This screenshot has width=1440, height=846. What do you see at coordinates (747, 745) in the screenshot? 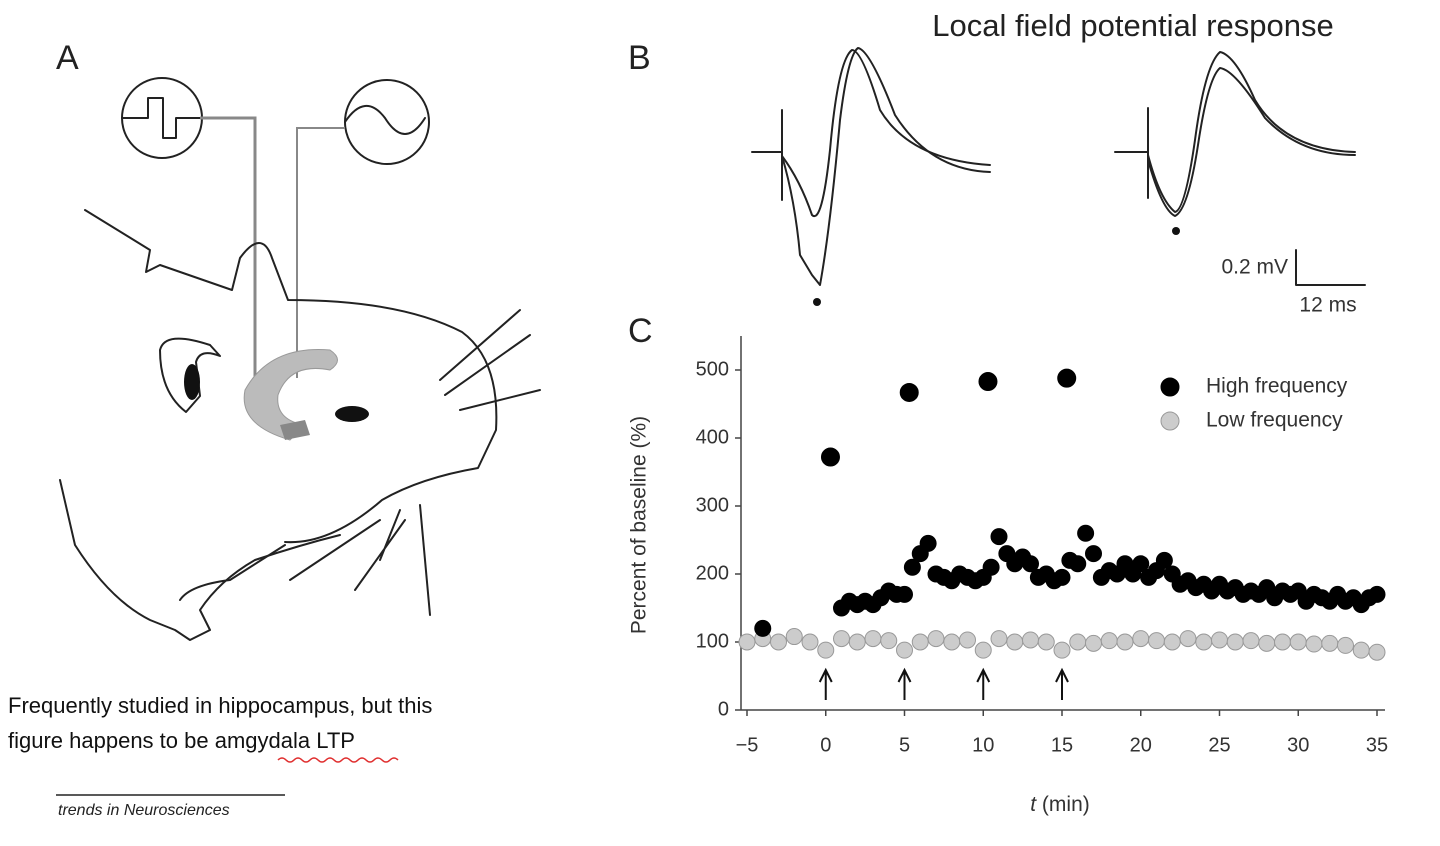
I see `x-tick-label: −5` at bounding box center [747, 745].